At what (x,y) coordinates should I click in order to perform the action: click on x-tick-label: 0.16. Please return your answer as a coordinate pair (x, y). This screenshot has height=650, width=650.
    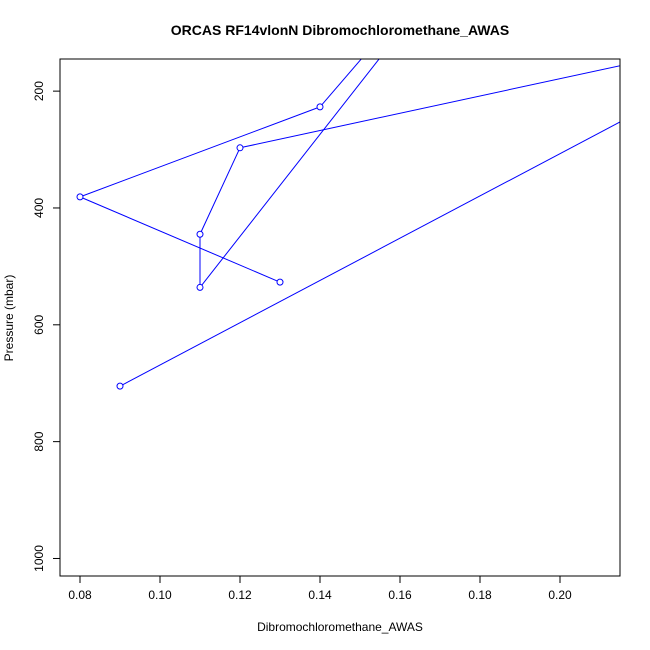
    Looking at the image, I should click on (400, 595).